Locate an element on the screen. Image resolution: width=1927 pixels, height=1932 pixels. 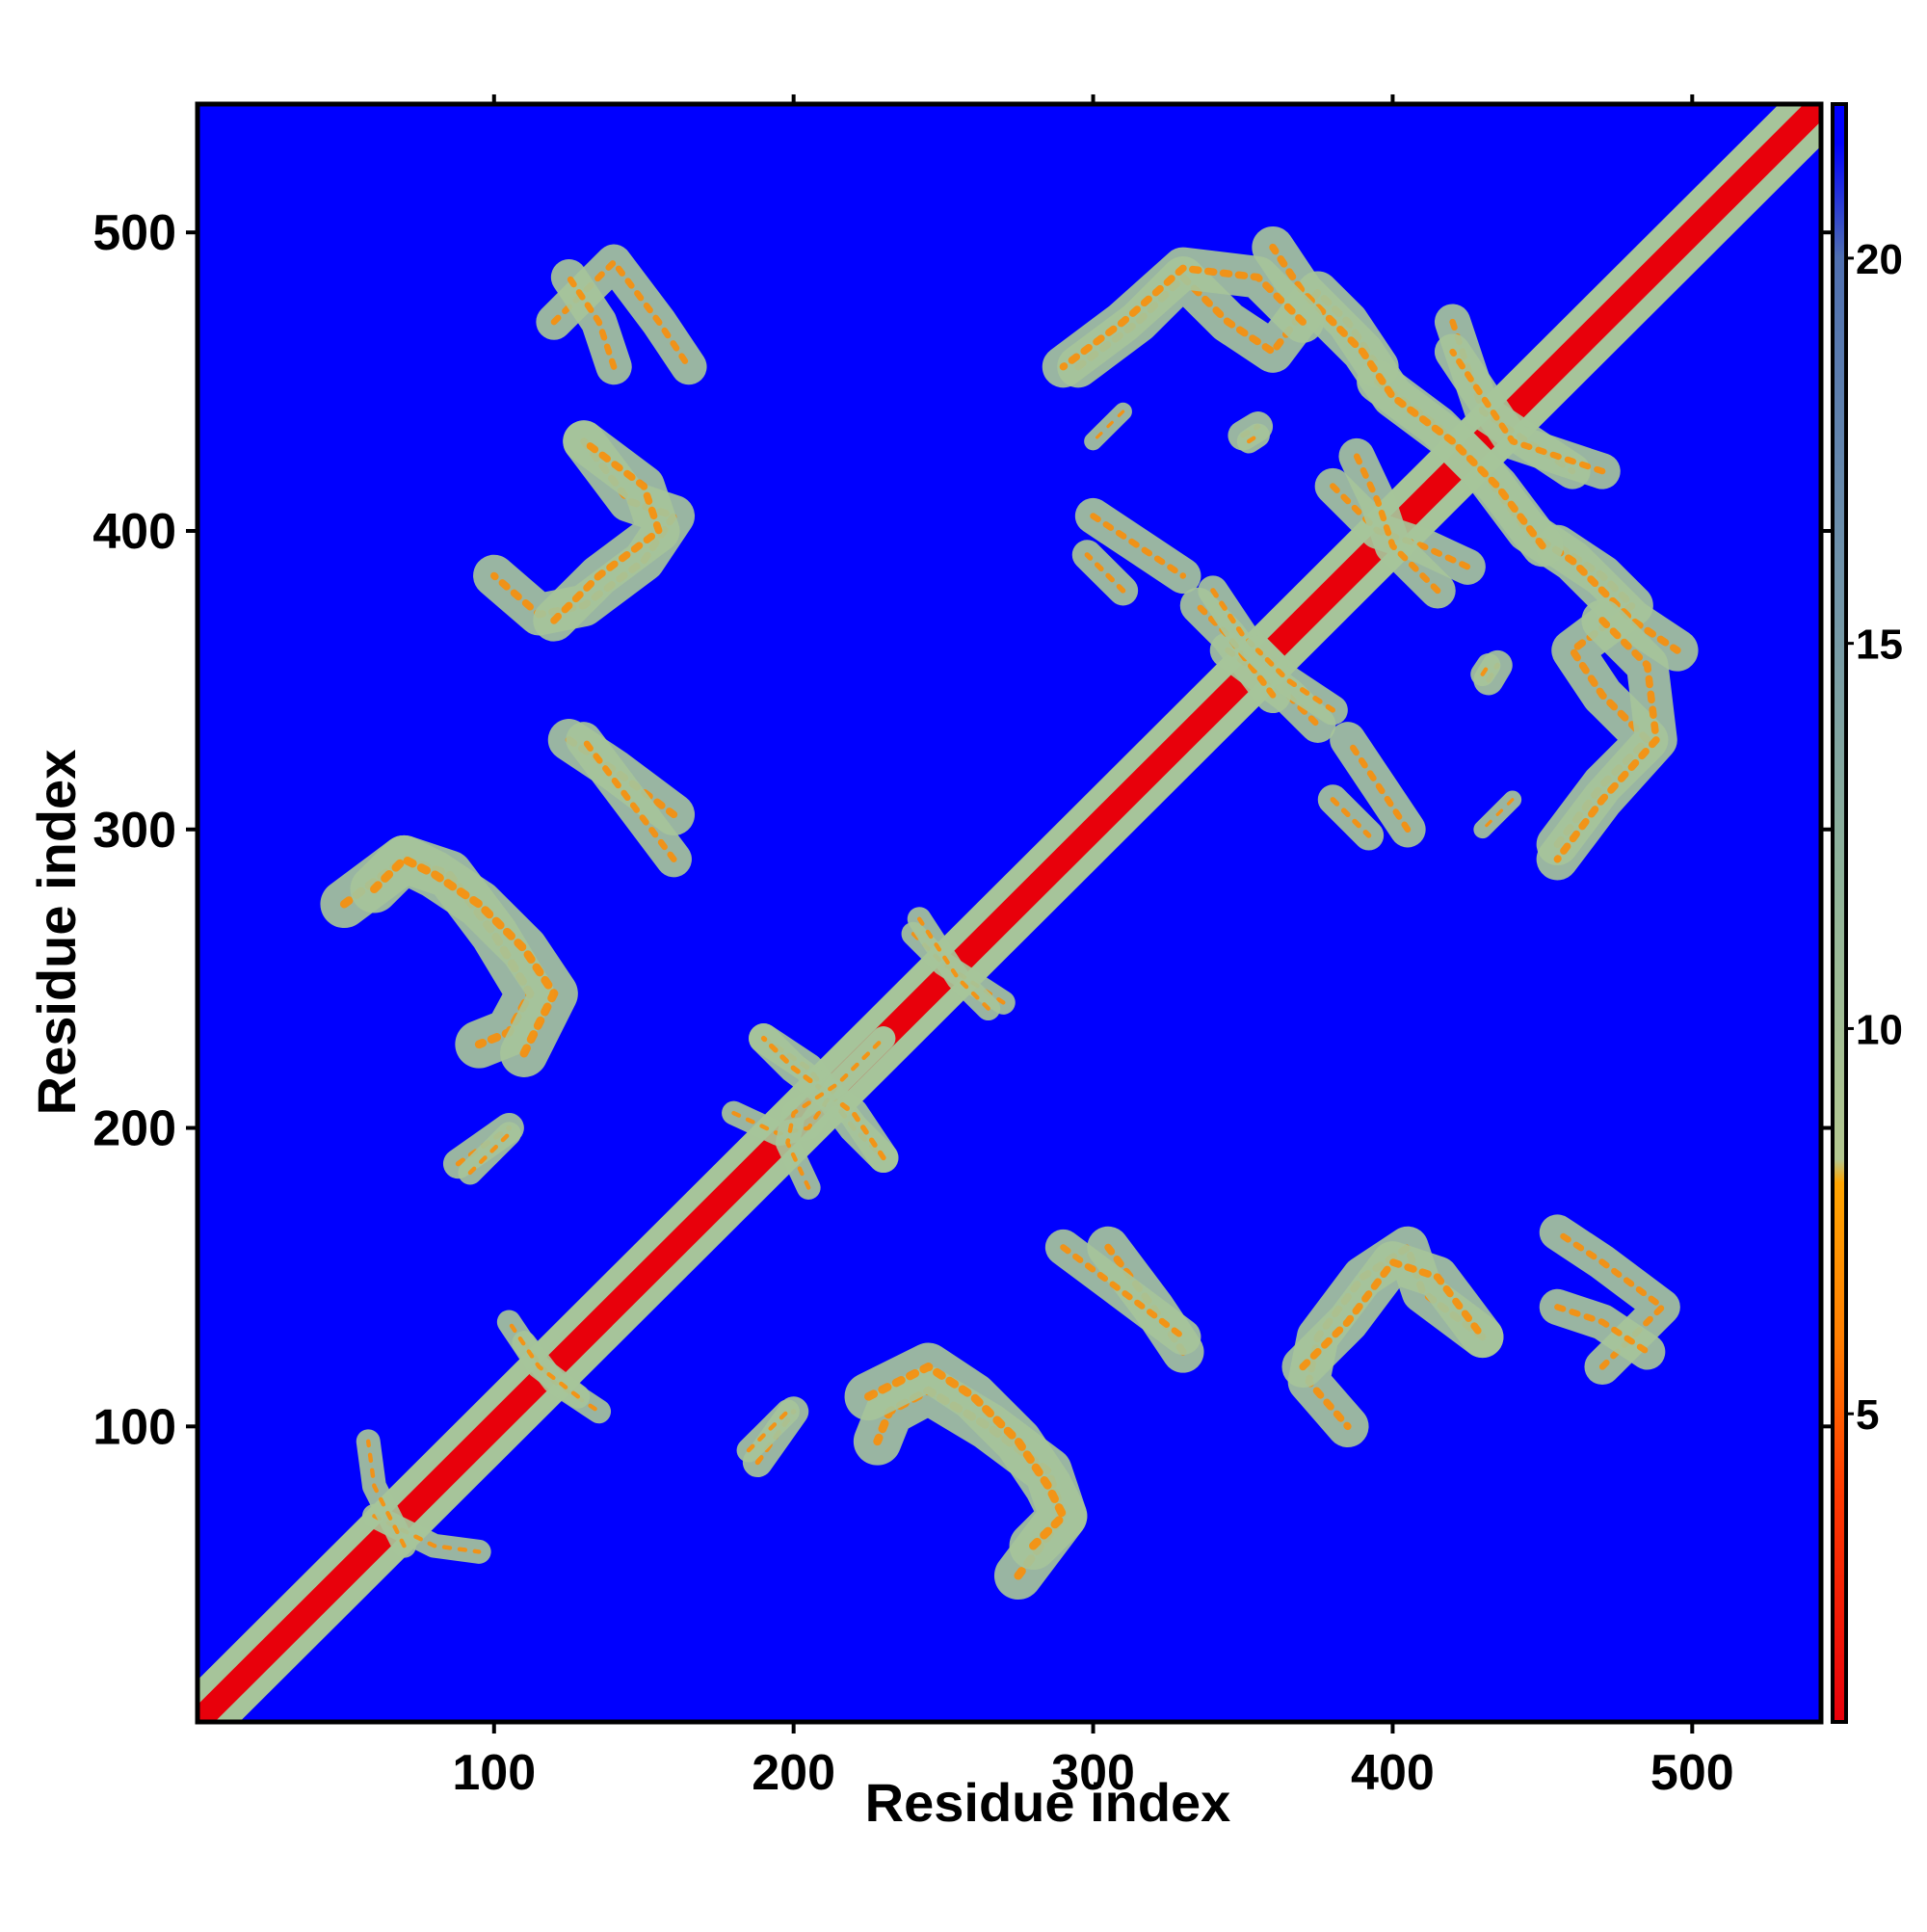
x-tick-label: 500 is located at coordinates (1692, 1773).